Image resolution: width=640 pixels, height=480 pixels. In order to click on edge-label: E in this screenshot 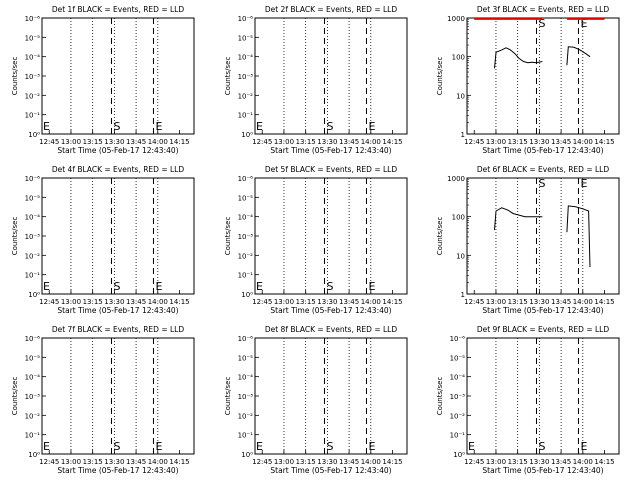, I will do `click(46, 126)`.